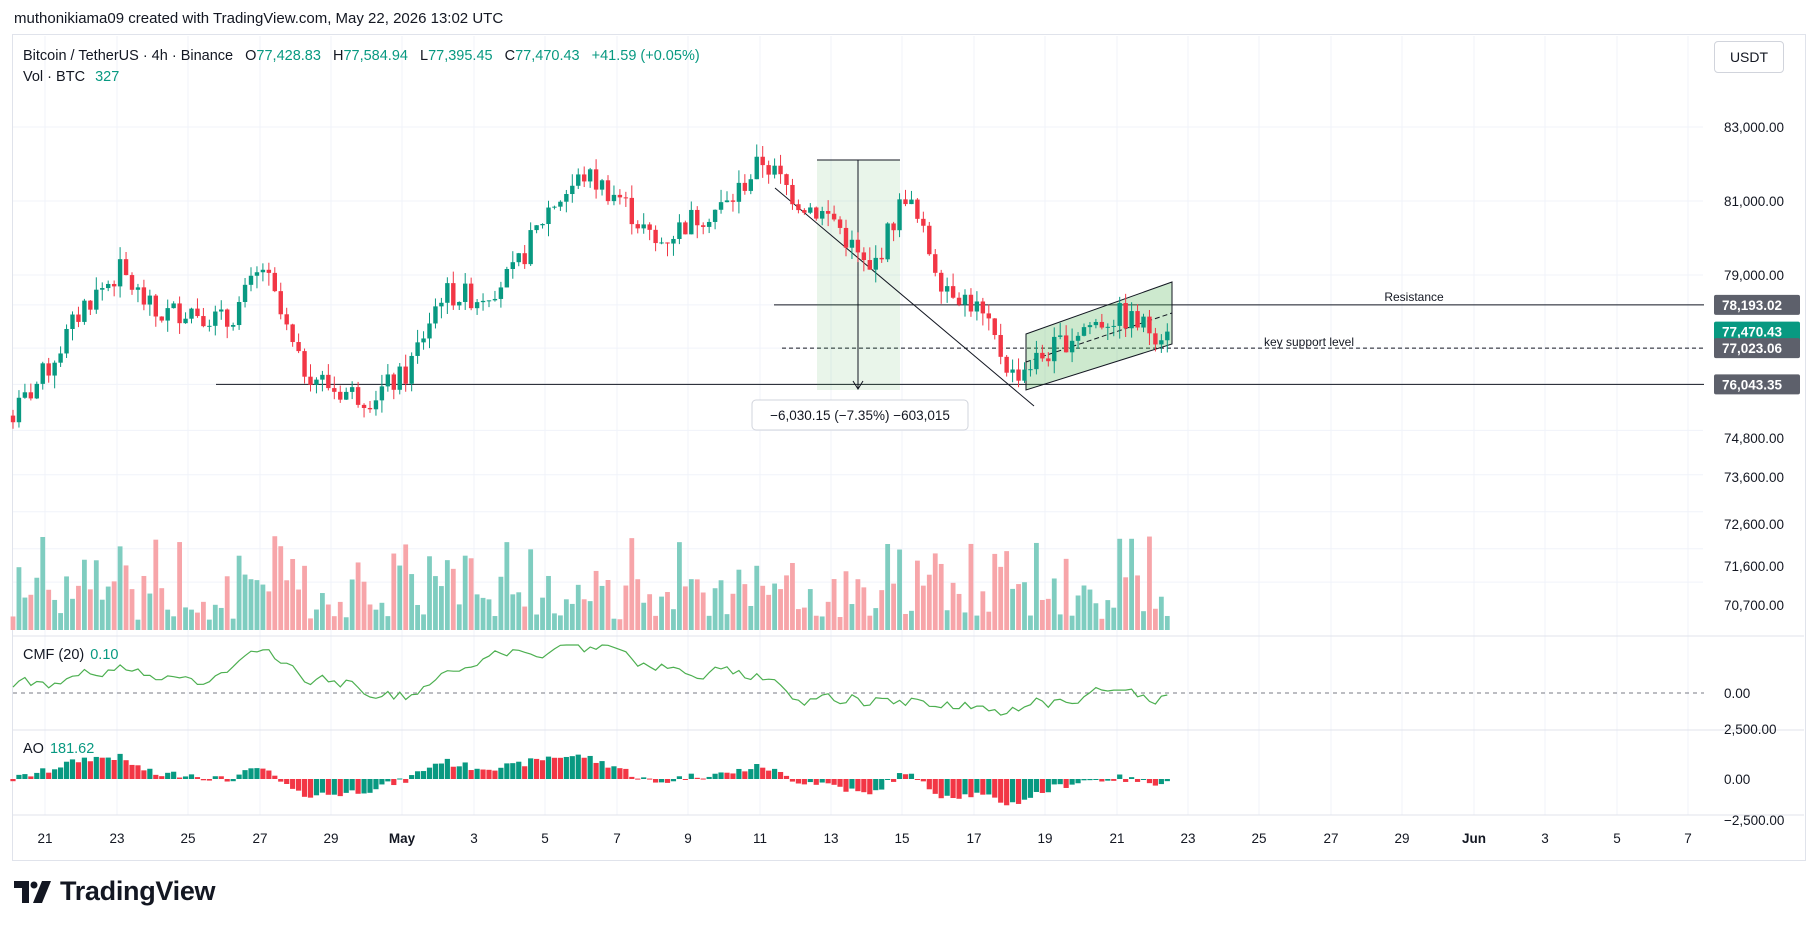 The image size is (1815, 930). What do you see at coordinates (881, 680) in the screenshot?
I see `cmf-pane: 0.00` at bounding box center [881, 680].